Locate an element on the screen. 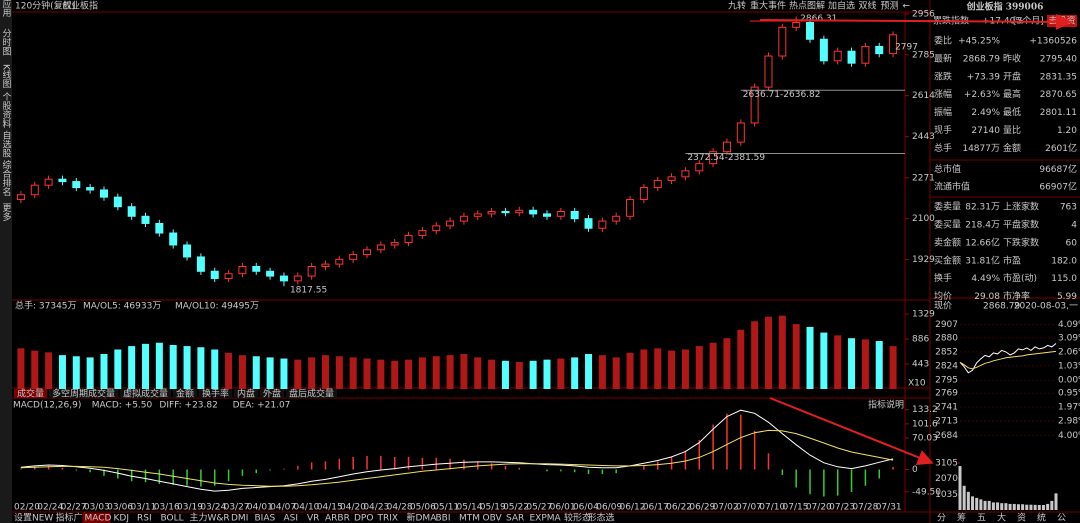  arrow is located at coordinates (915, 21).